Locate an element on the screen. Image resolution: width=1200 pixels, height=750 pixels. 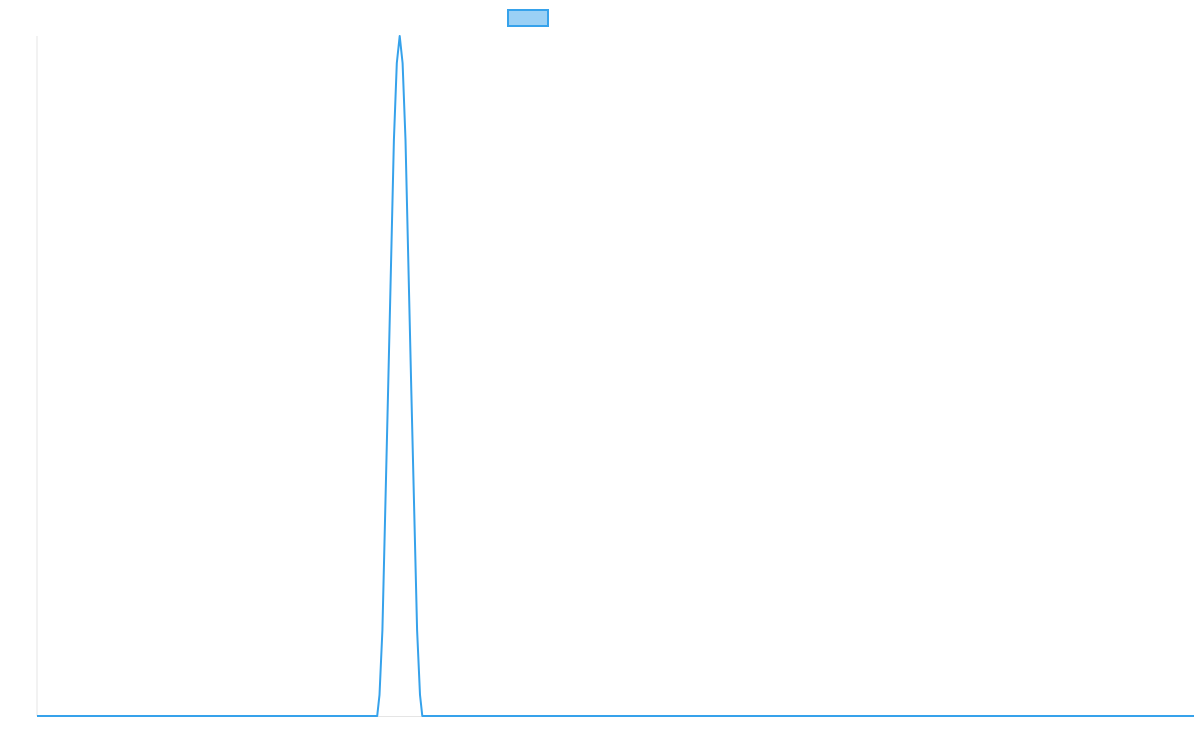
legend is located at coordinates (528, 18).